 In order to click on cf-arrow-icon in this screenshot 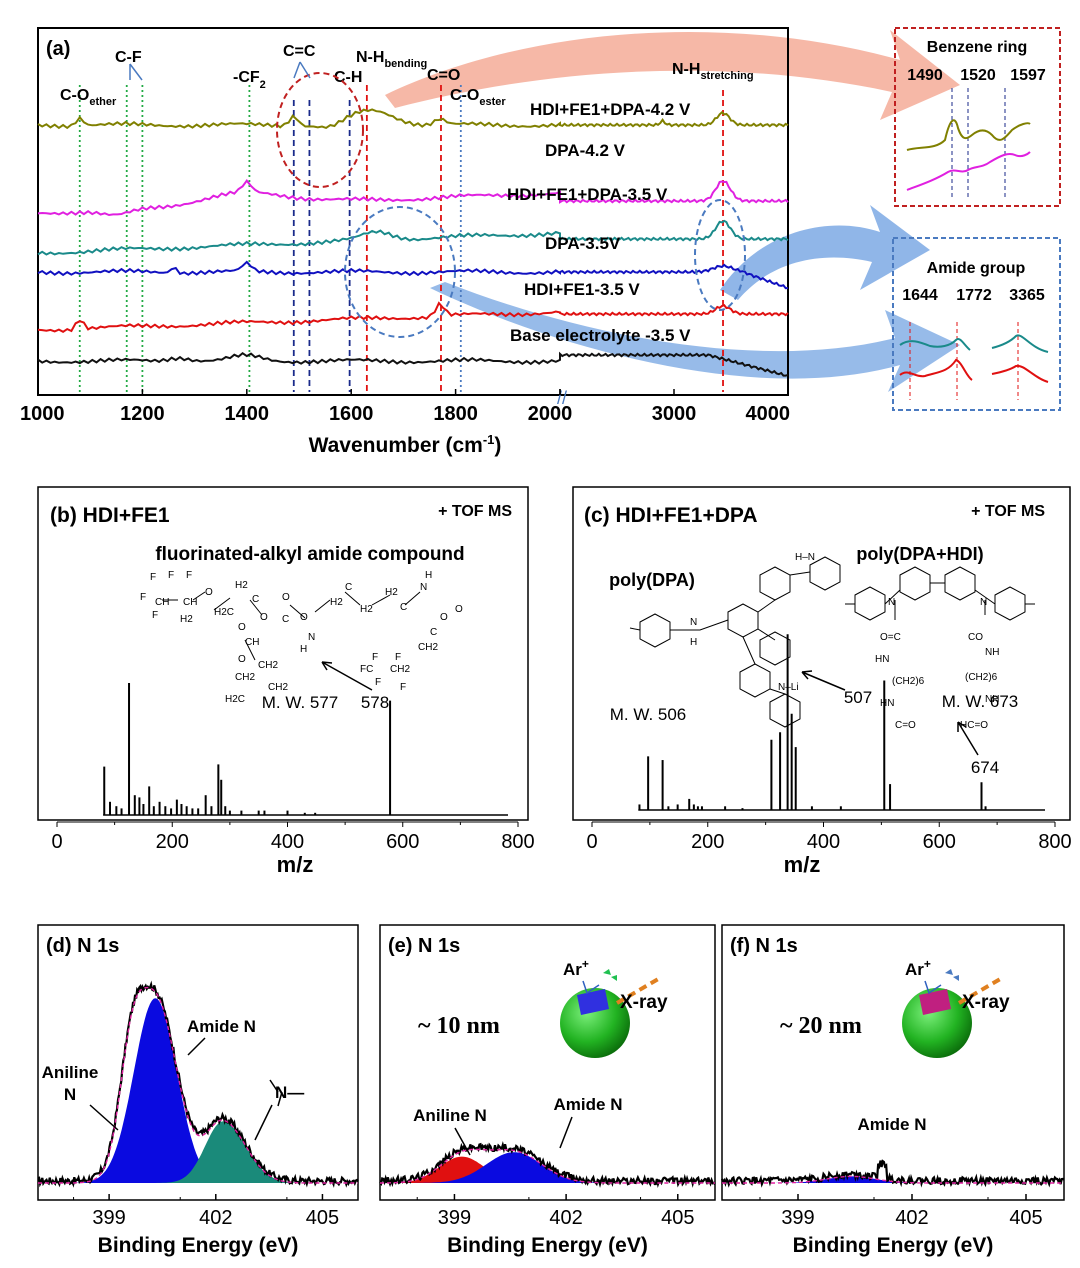, I will do `click(136, 72)`.